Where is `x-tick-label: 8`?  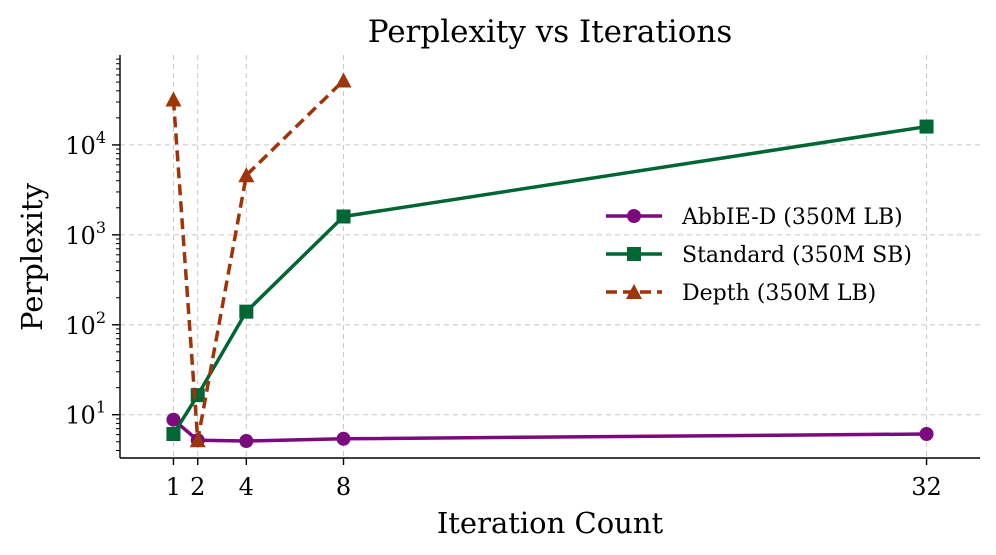
x-tick-label: 8 is located at coordinates (343, 487).